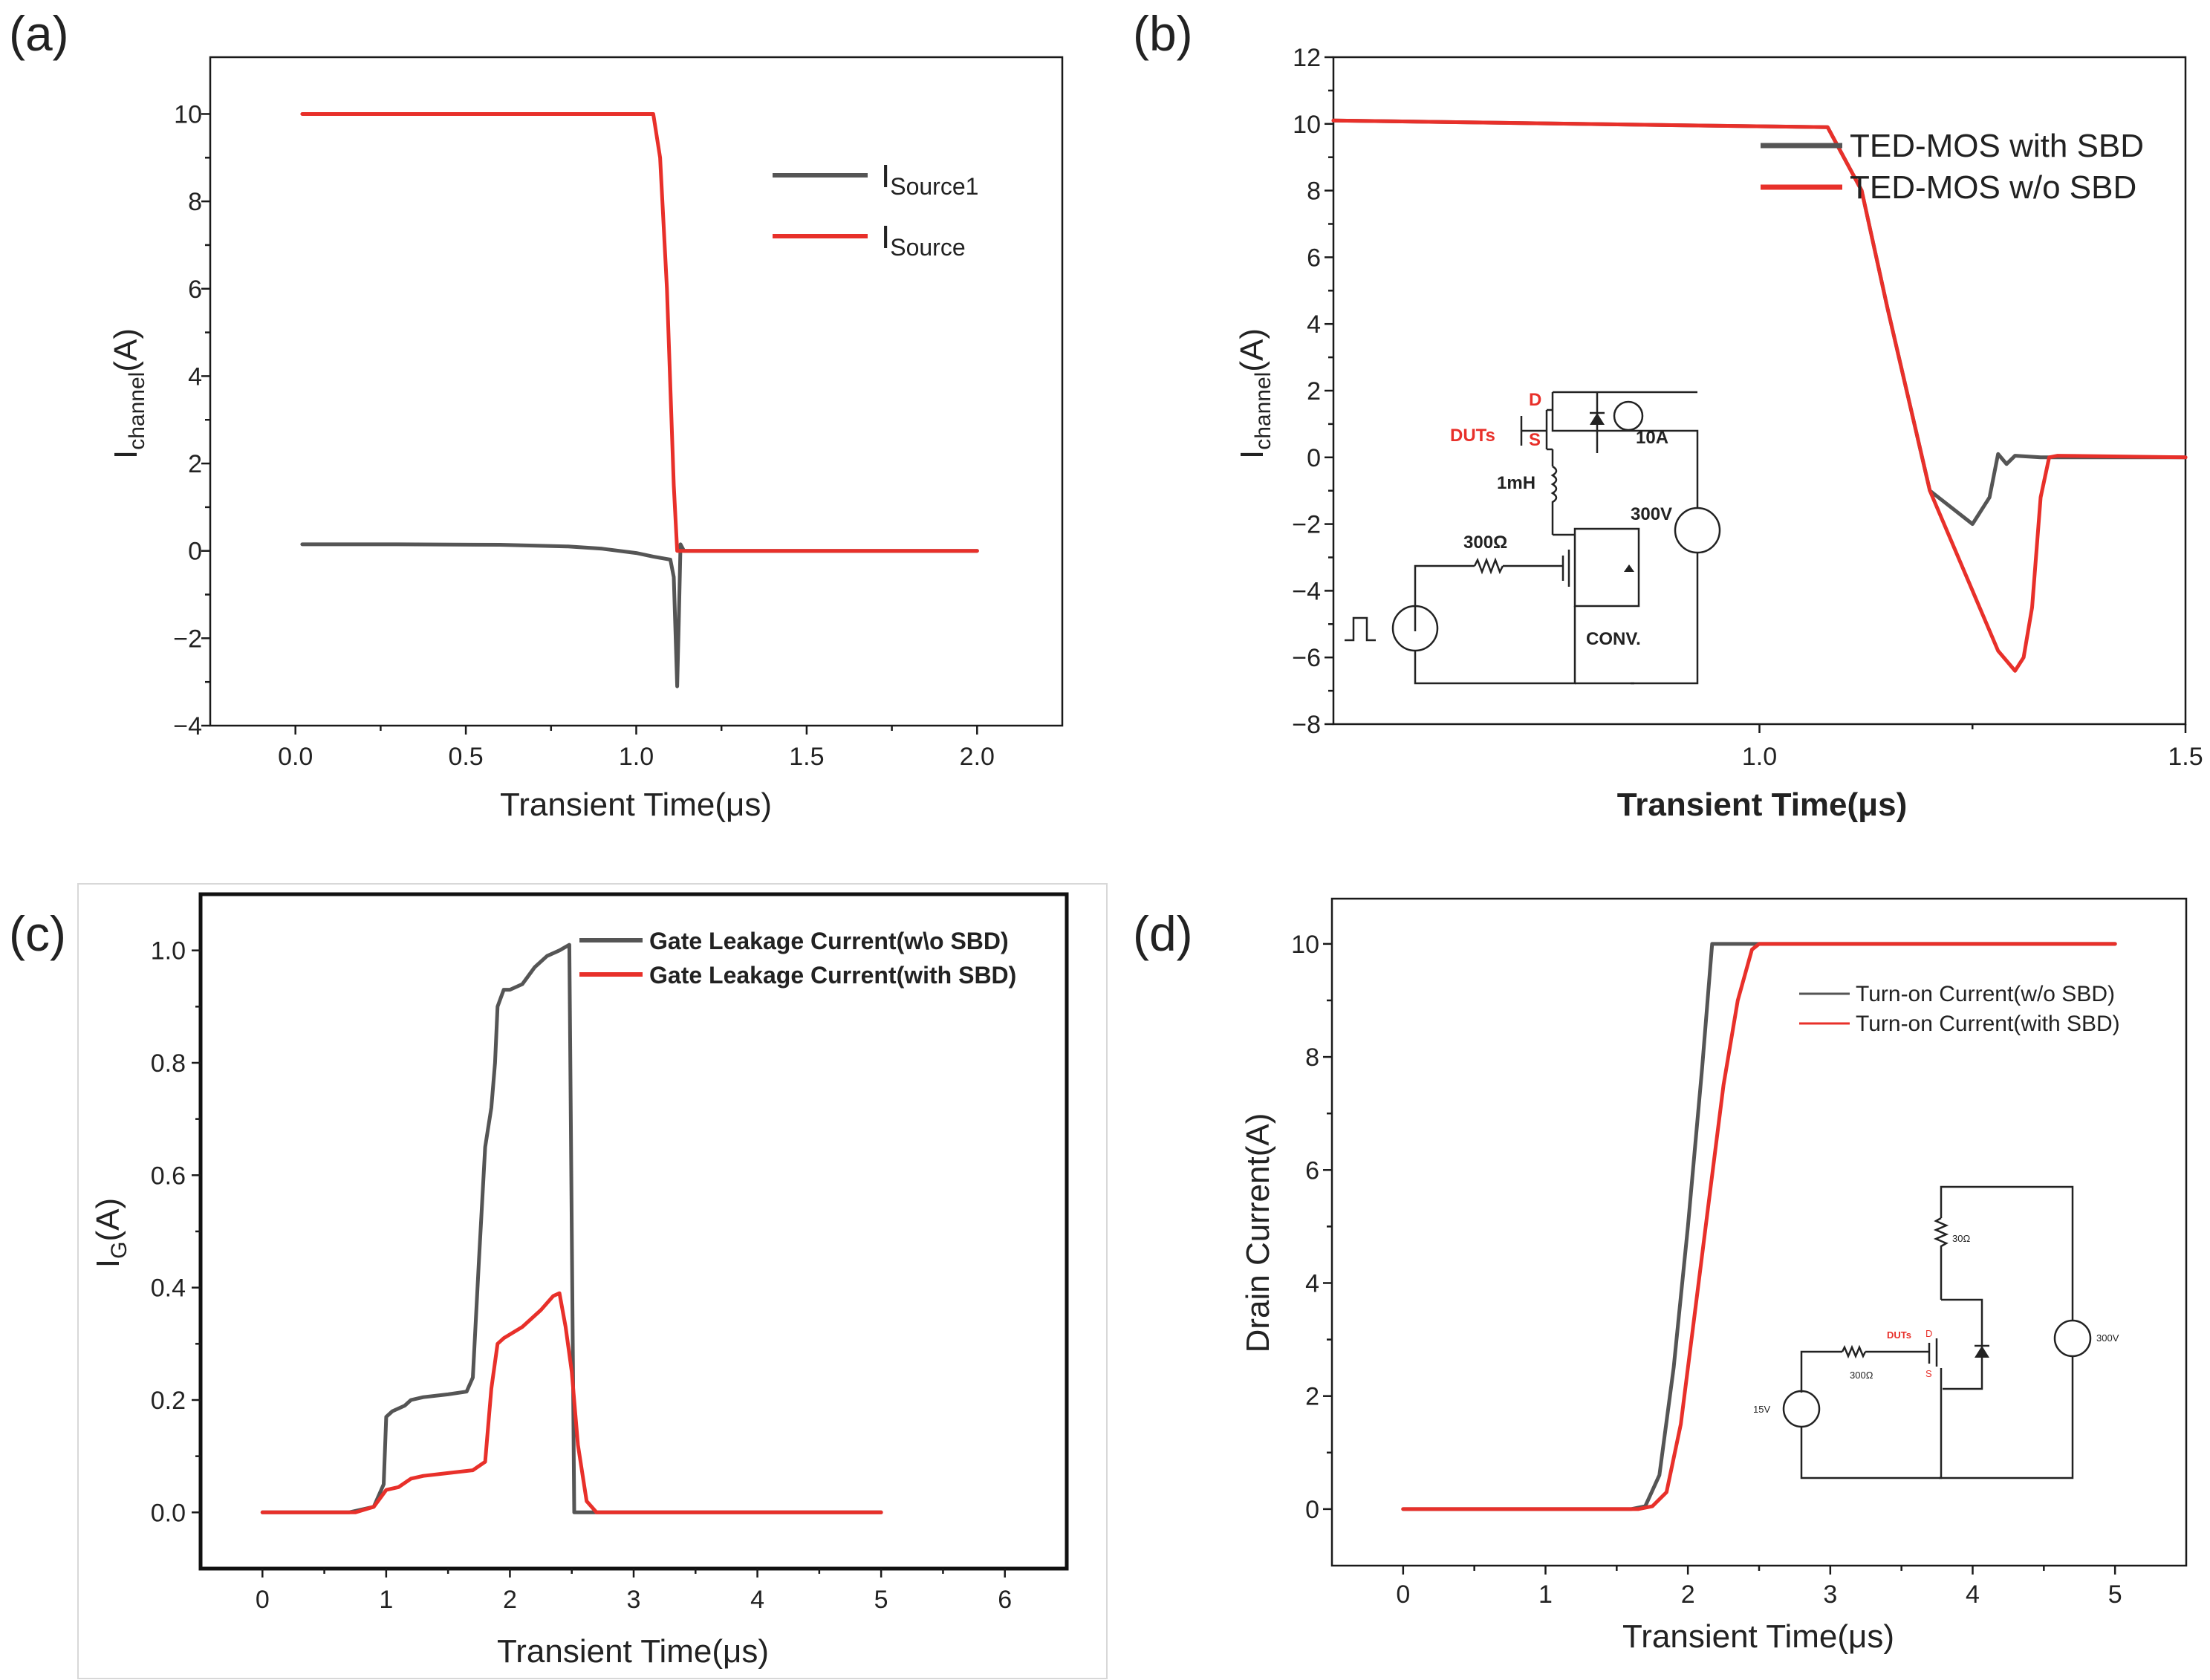 The image size is (2210, 1680). I want to click on body-diode-icon, so click(1629, 568).